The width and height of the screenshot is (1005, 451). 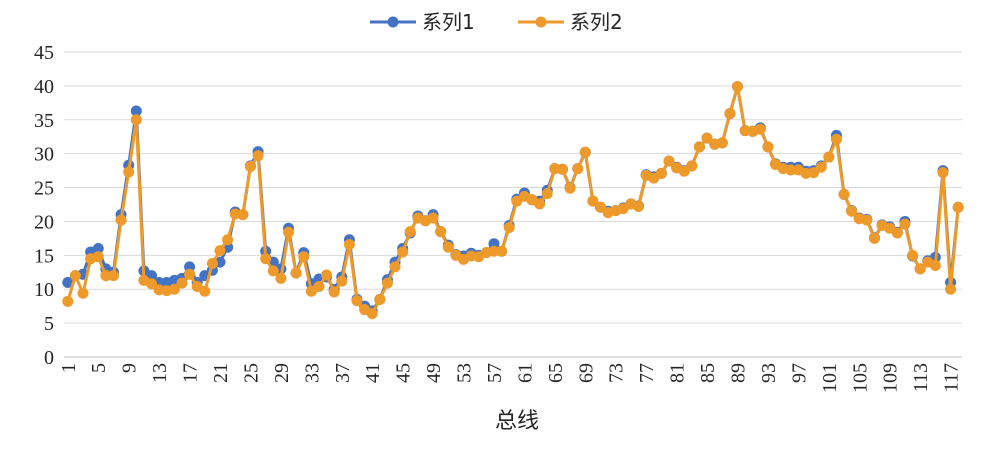 I want to click on x-tick-label: 105, so click(x=860, y=378).